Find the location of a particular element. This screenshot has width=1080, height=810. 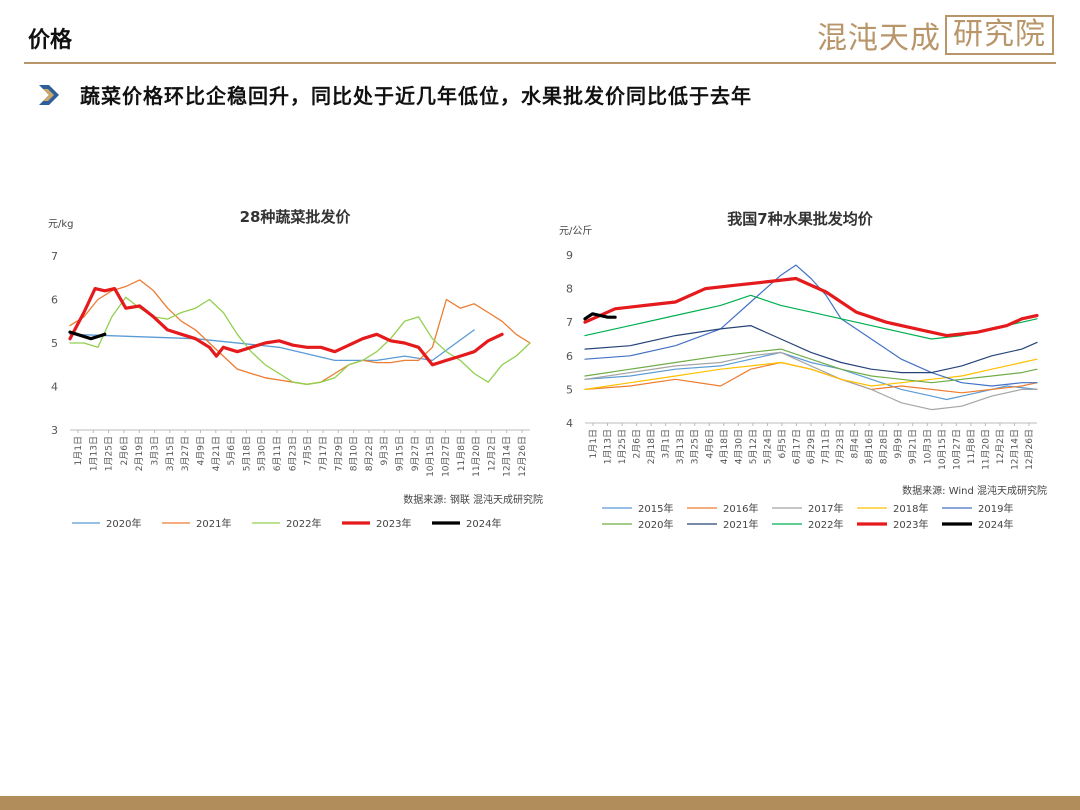

x-tick-label: 9月15日 is located at coordinates (400, 453).